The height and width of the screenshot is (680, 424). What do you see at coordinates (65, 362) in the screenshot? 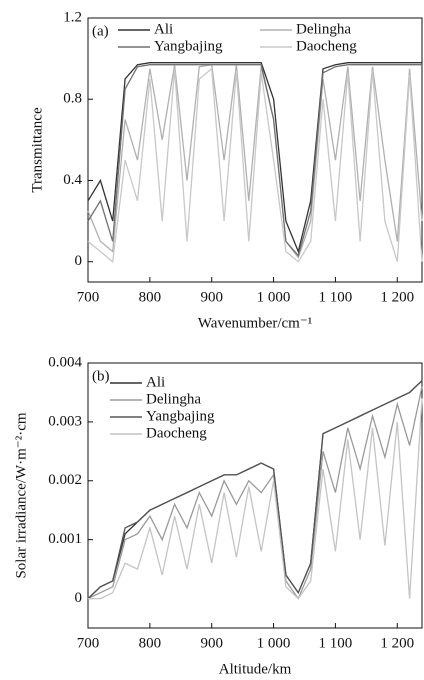
I see `y-tick-label: 0.004` at bounding box center [65, 362].